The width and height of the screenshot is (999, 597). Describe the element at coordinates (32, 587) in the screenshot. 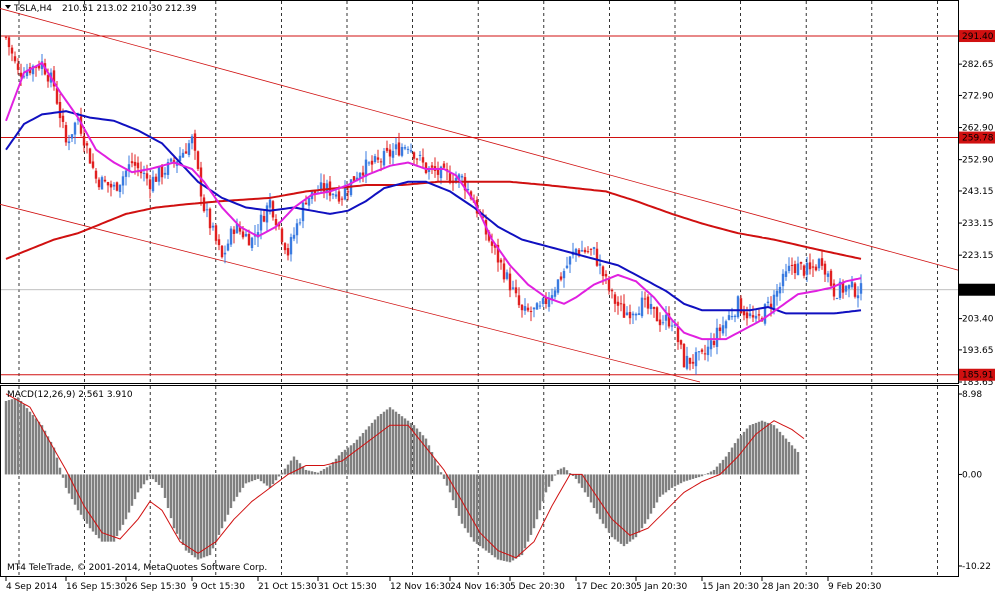

I see `time-tick-label: 4 Sep 2014` at that location.